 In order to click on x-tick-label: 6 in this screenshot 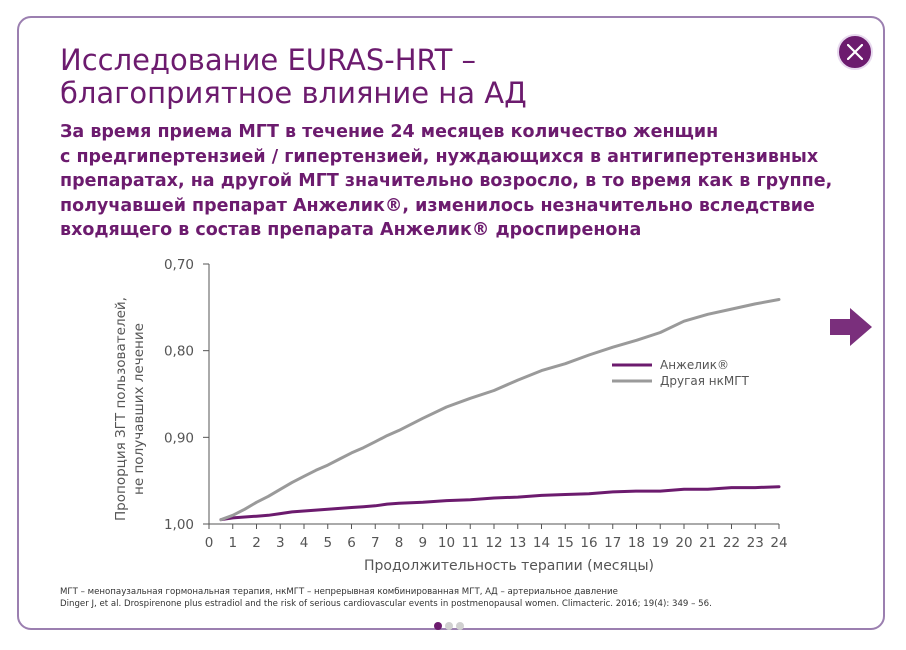, I will do `click(351, 543)`.